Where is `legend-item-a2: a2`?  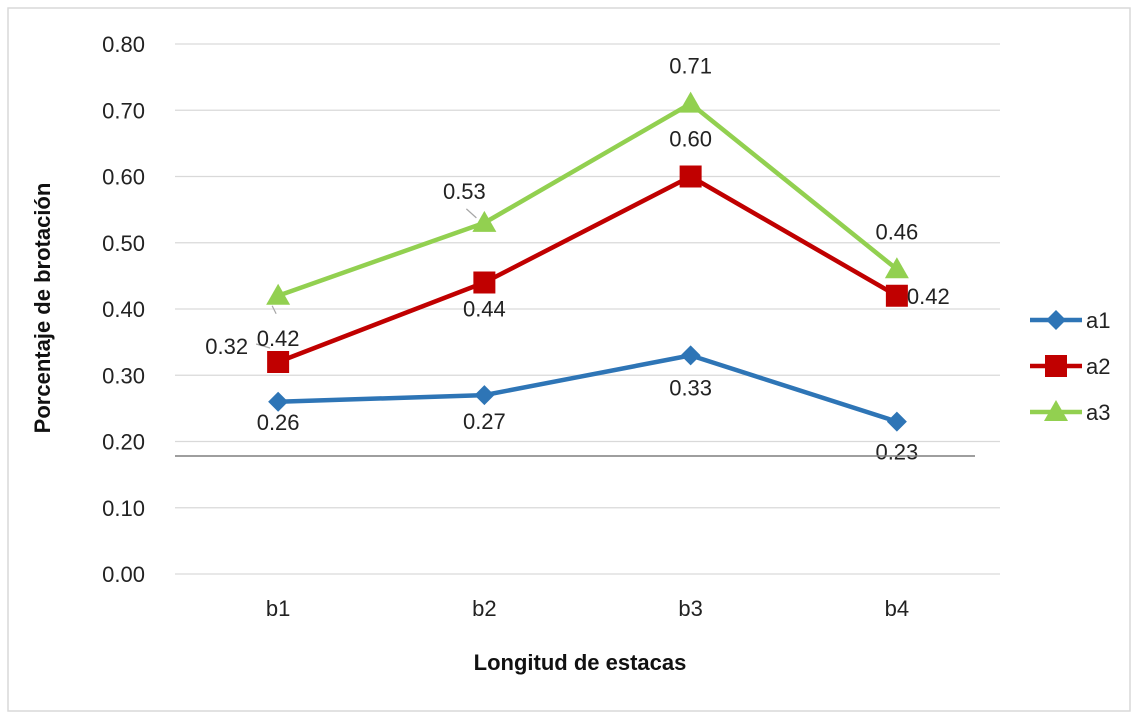 legend-item-a2: a2 is located at coordinates (1070, 366).